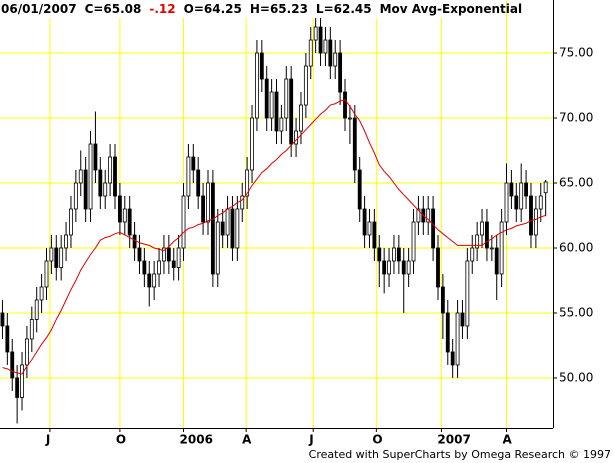  I want to click on header-field: O=64.25, so click(213, 9).